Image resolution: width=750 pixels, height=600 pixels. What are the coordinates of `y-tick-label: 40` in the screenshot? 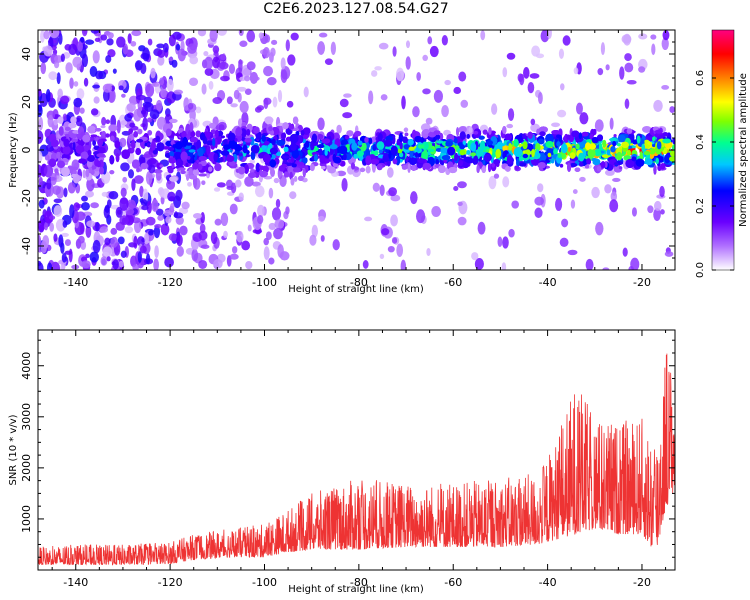 It's located at (26, 54).